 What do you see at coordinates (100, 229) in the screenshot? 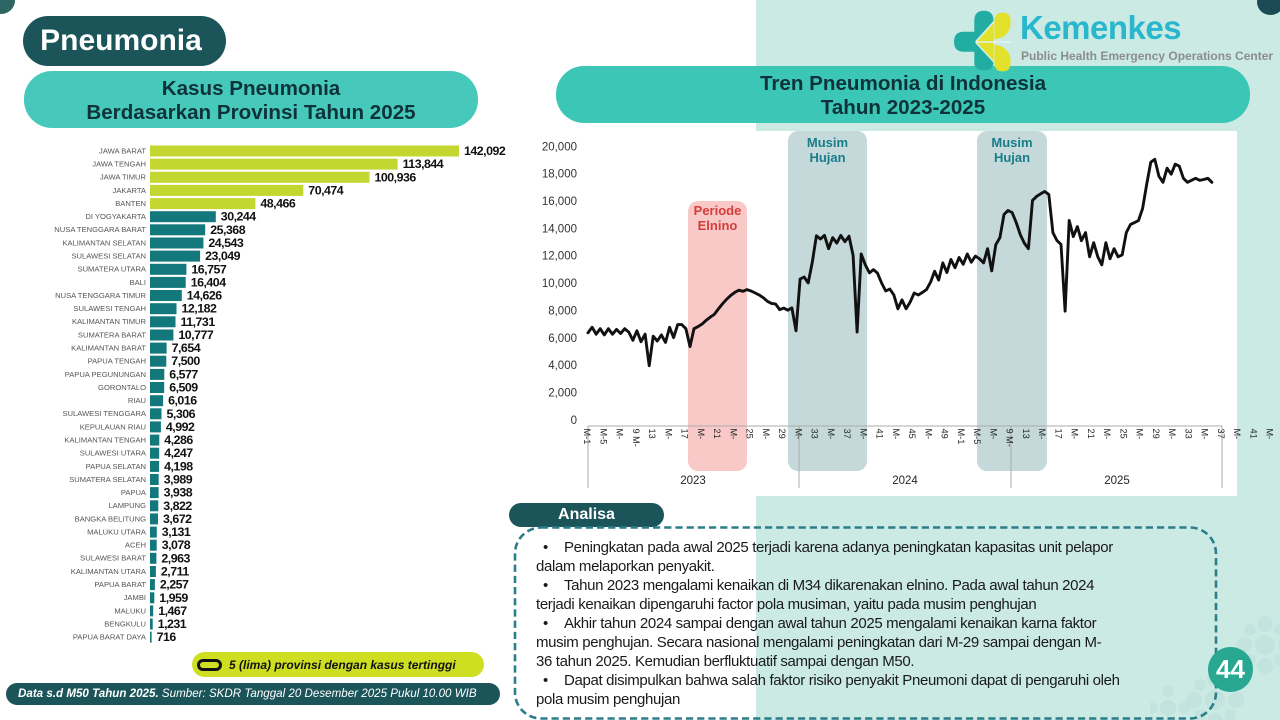
I see `svg-text: NUSA TENGGARA BARAT` at bounding box center [100, 229].